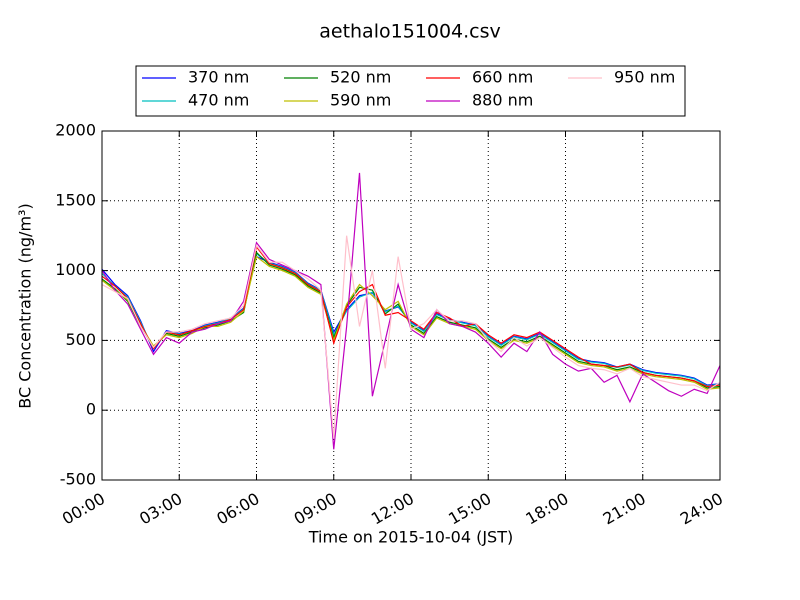  Describe the element at coordinates (502, 100) in the screenshot. I see `legend-label: 880 nm` at that location.